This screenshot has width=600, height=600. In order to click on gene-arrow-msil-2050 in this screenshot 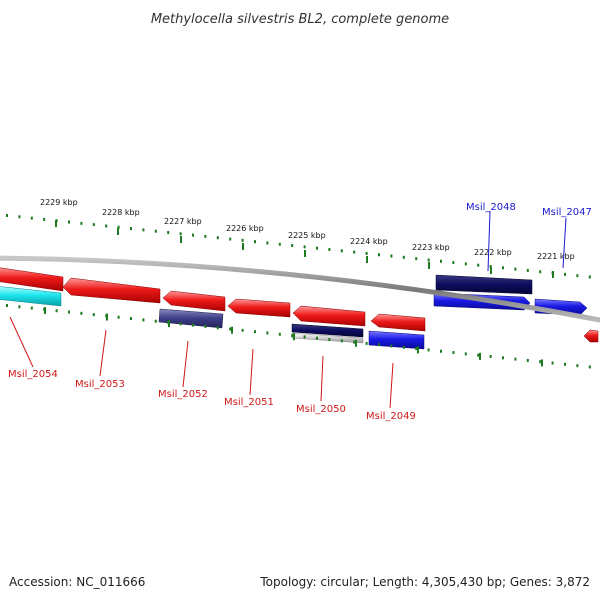, I will do `click(329, 316)`.